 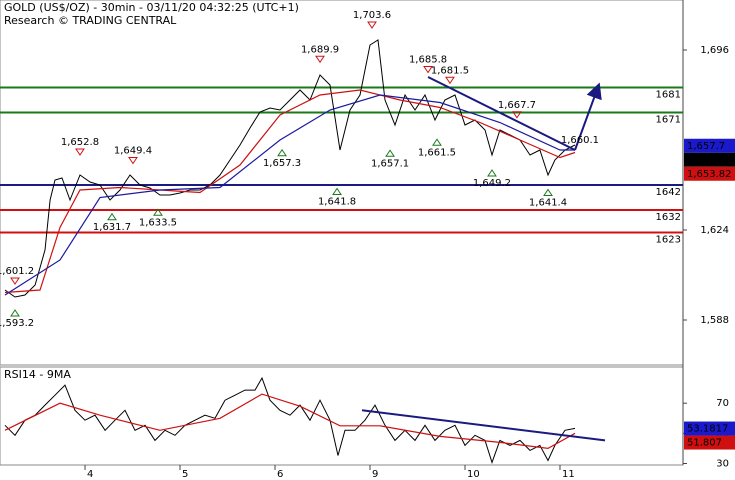 What do you see at coordinates (668, 240) in the screenshot?
I see `level-label: 1623` at bounding box center [668, 240].